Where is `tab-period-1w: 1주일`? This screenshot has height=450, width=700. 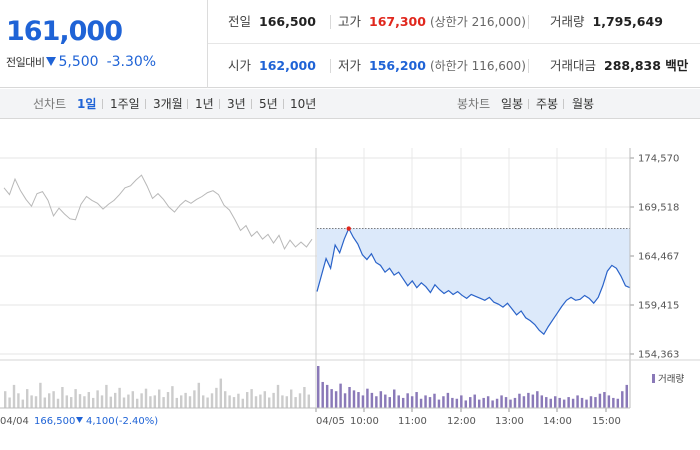 tab-period-1w: 1주일 is located at coordinates (125, 104).